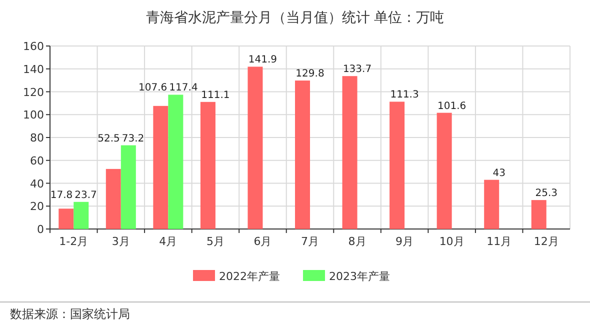 This screenshot has width=590, height=330. Describe the element at coordinates (168, 241) in the screenshot. I see `x-tick-label: 4月` at that location.